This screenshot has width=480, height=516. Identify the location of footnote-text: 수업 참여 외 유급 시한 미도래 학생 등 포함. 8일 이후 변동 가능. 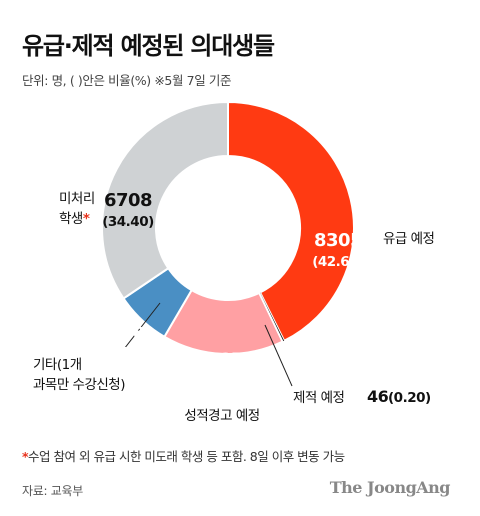
(186, 456).